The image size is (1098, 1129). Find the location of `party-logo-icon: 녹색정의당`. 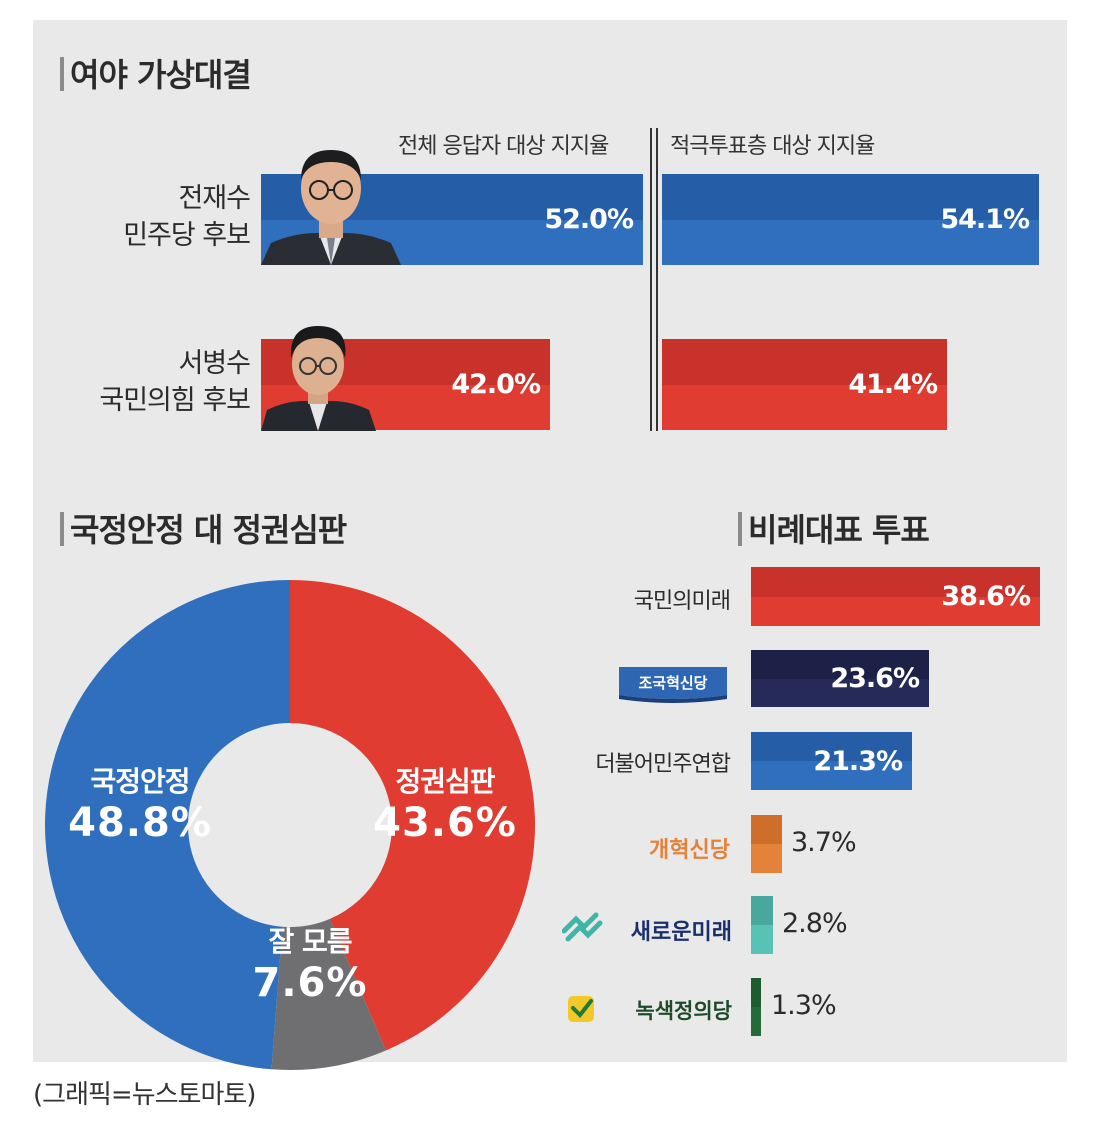

party-logo-icon: 녹색정의당 is located at coordinates (649, 1009).